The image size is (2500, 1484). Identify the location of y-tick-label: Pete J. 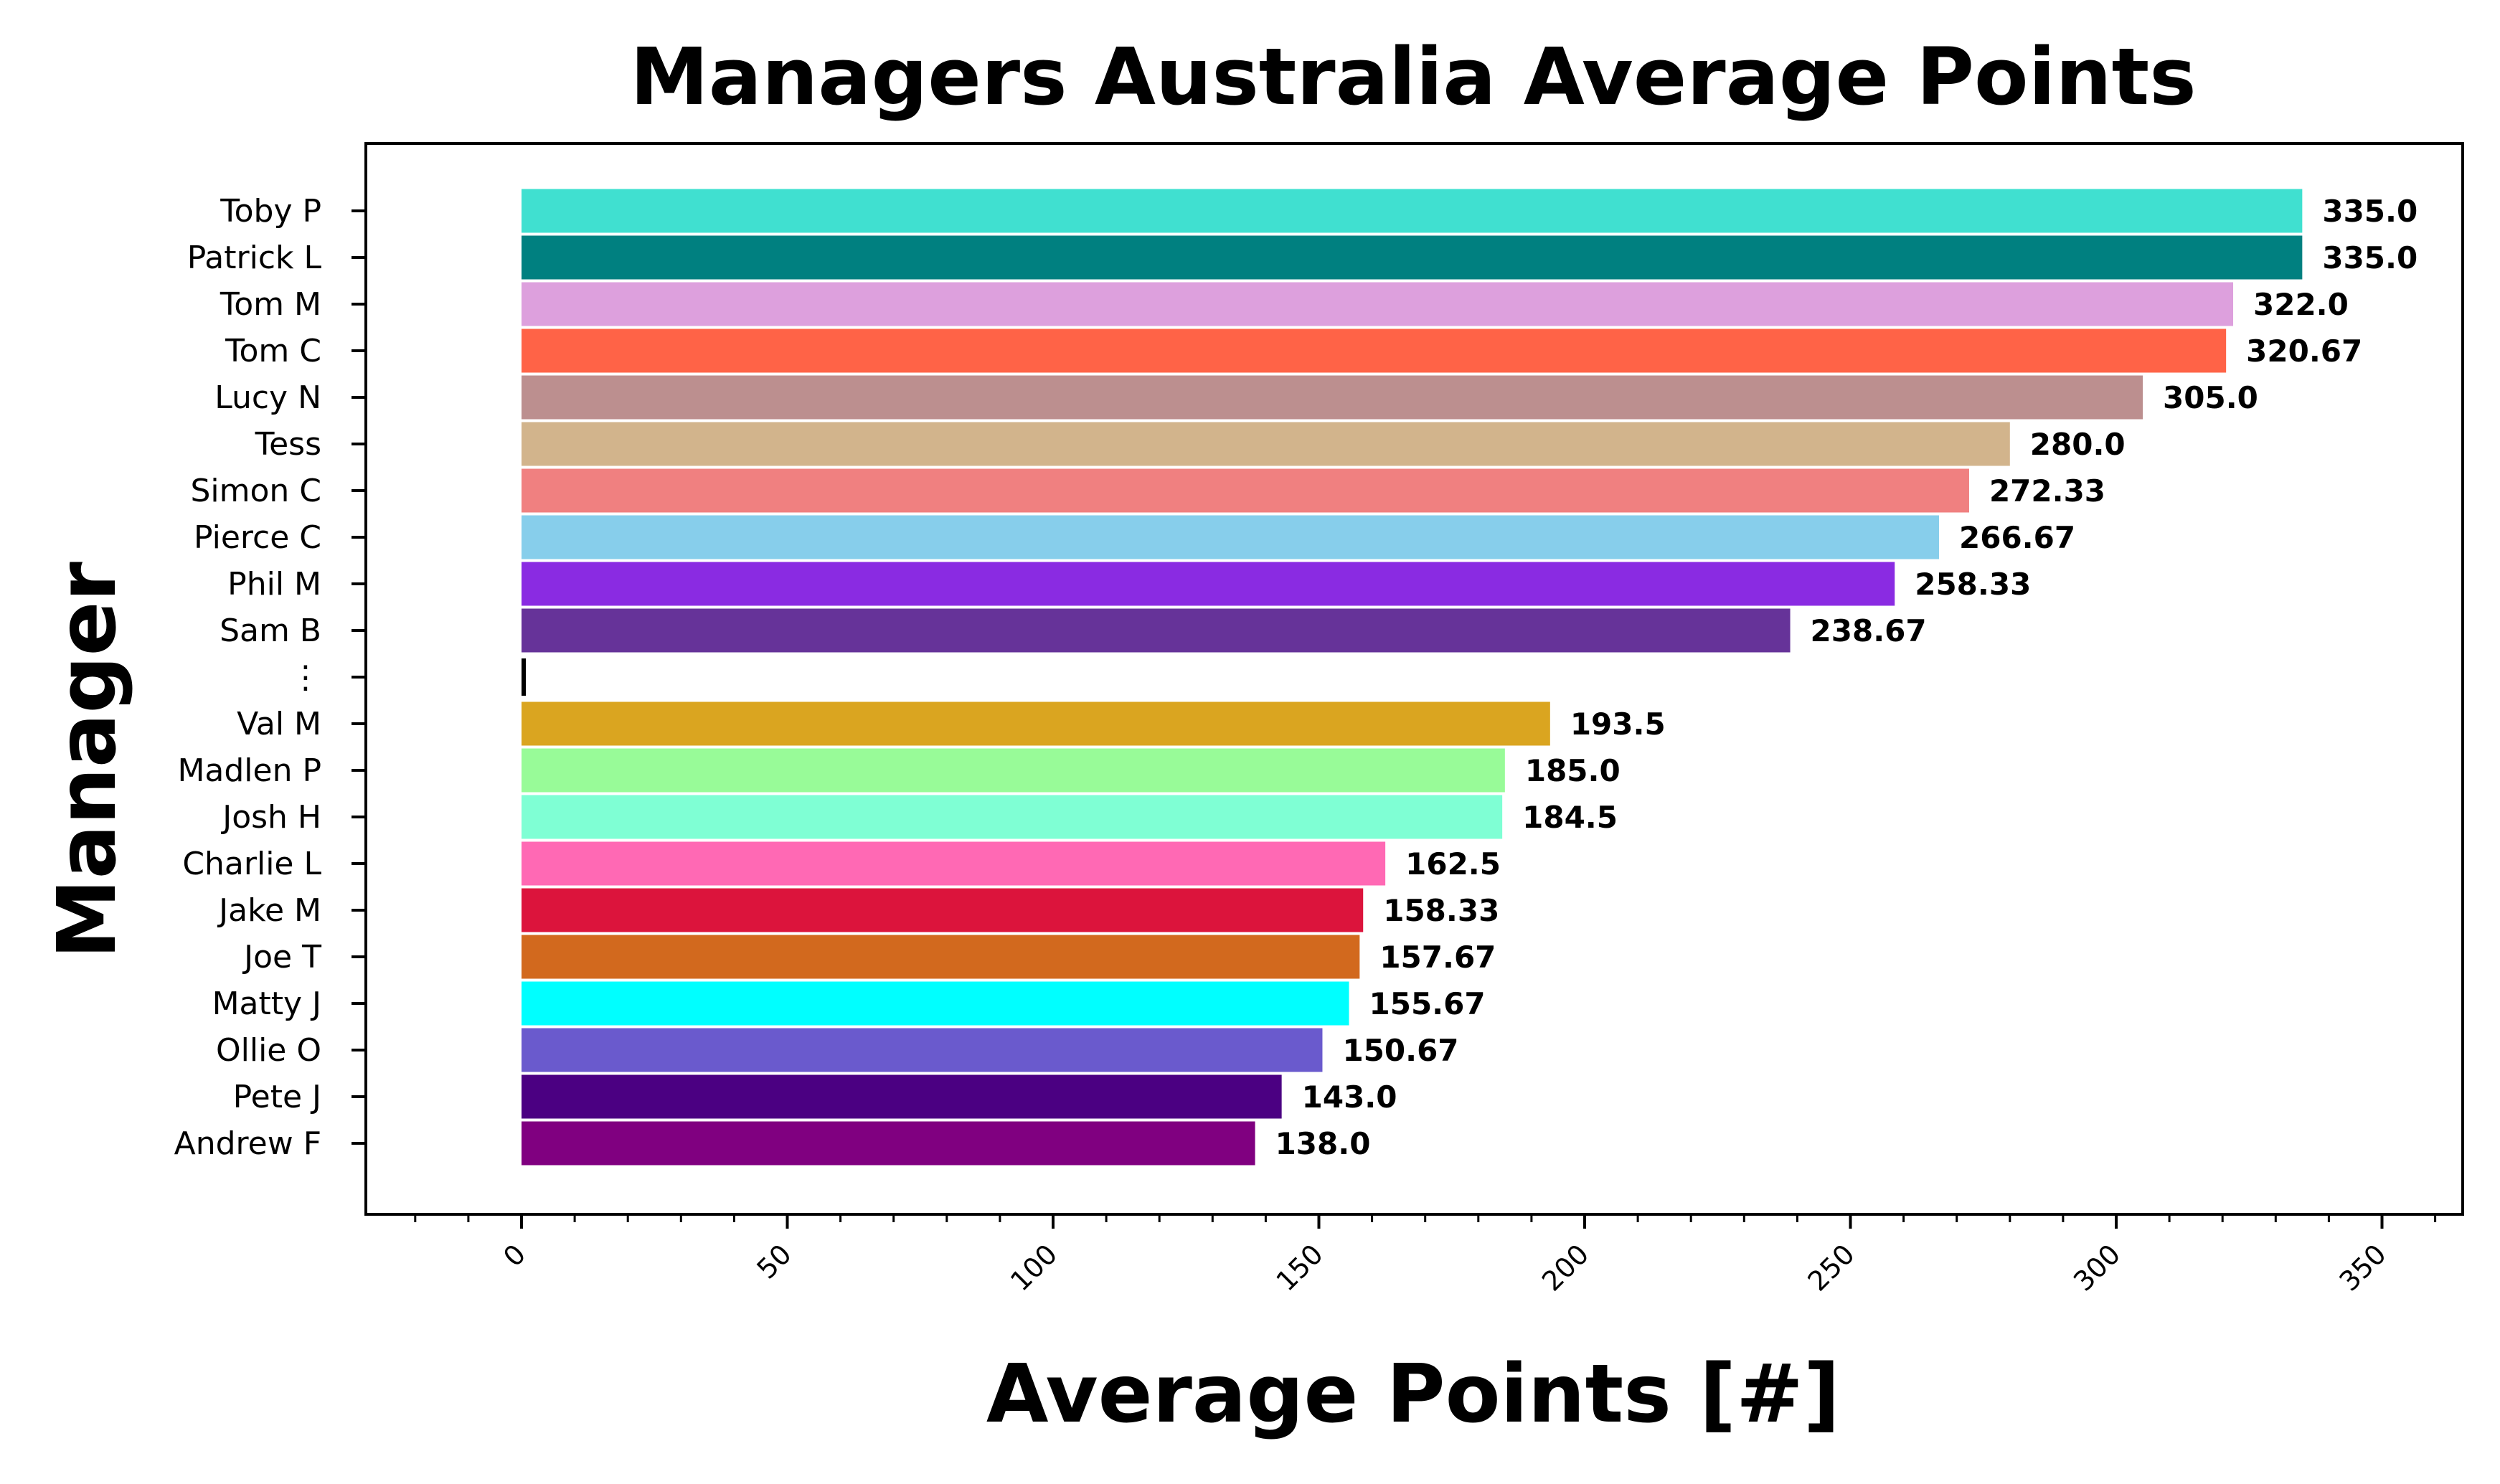
(277, 1097).